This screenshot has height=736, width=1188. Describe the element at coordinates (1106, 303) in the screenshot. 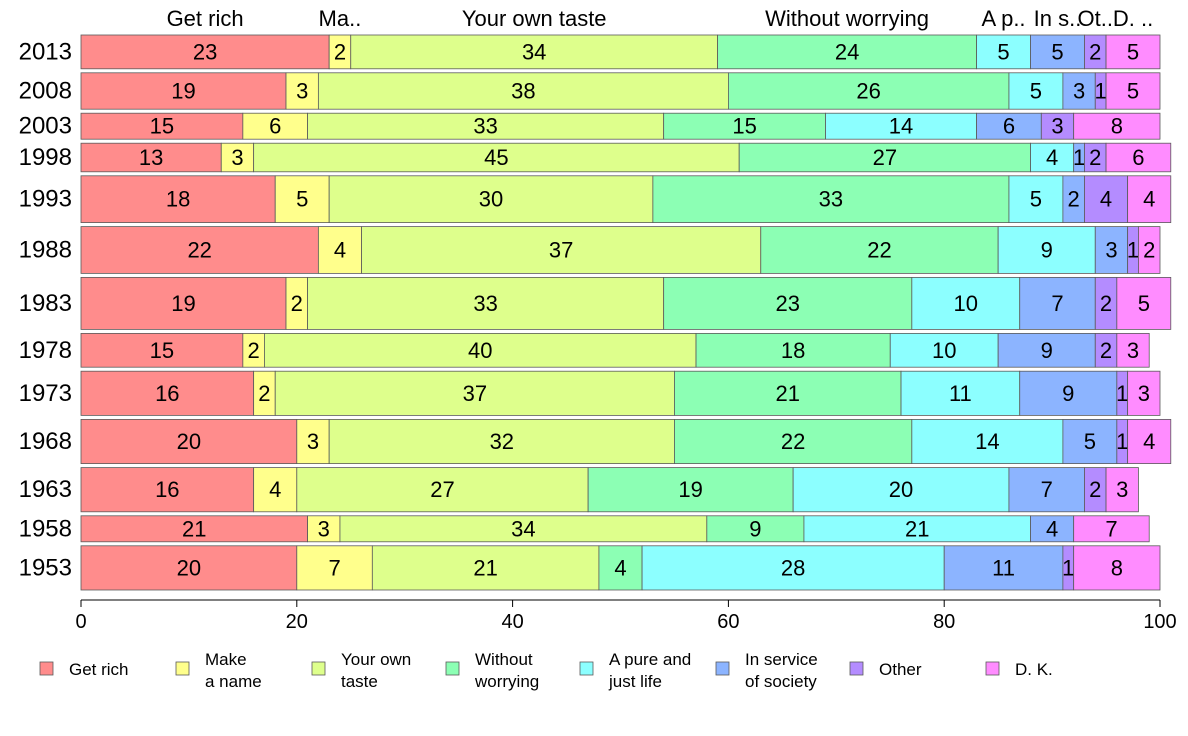

I see `data-label-1983-7: 2` at that location.